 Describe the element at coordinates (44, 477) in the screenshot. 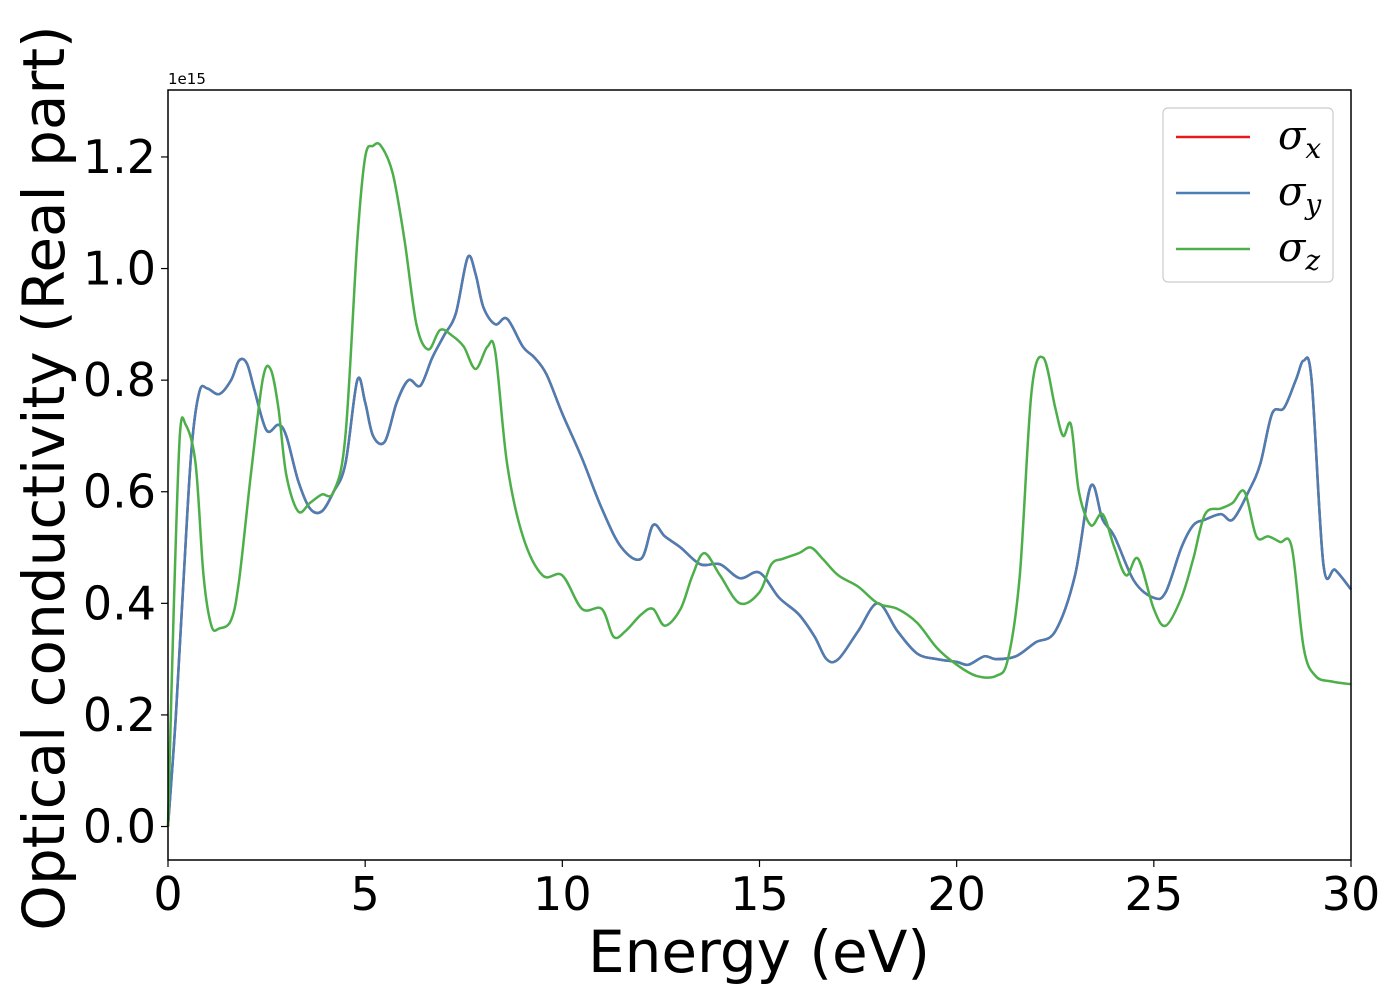

I see `y-axis-label: Optical conductivity (Real part)` at that location.